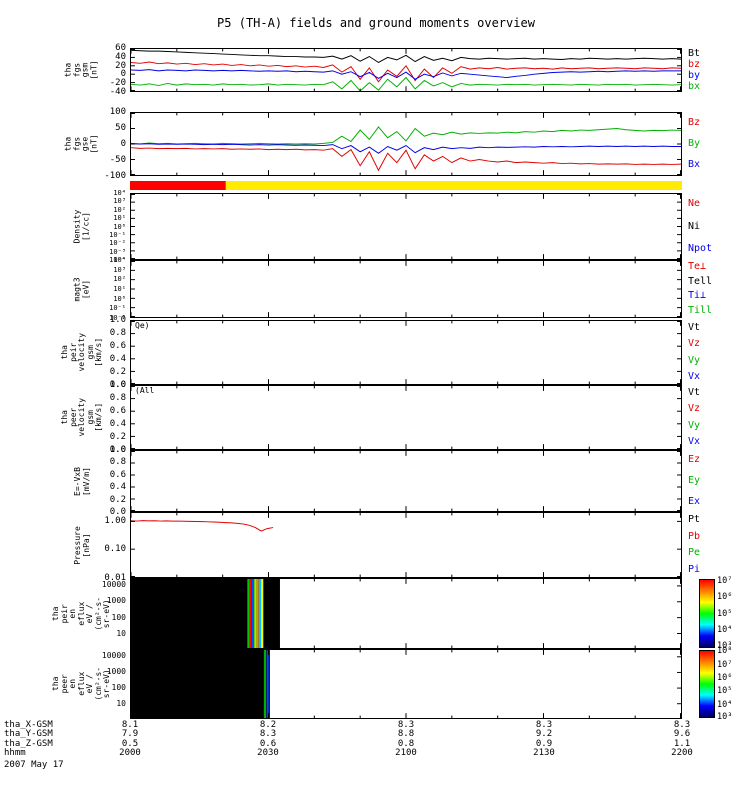  Describe the element at coordinates (34, 764) in the screenshot. I see `axis-date: 2007 May 17` at that location.